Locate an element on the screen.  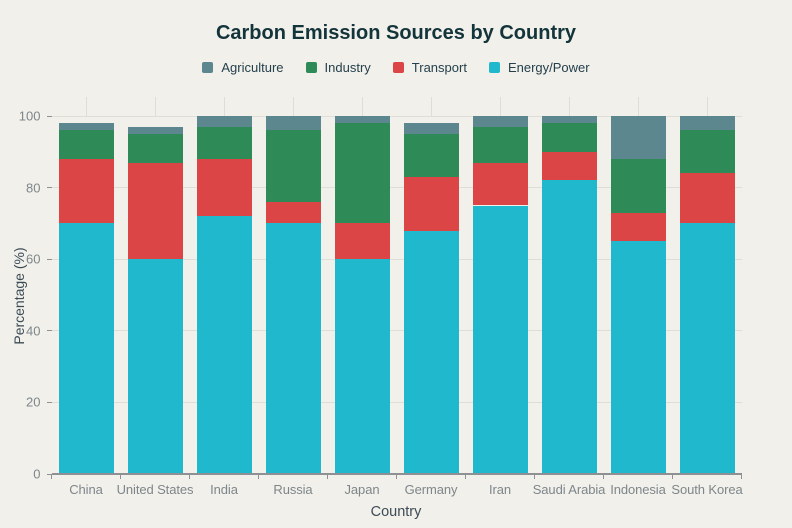
top-tick-japan is located at coordinates (362, 106).